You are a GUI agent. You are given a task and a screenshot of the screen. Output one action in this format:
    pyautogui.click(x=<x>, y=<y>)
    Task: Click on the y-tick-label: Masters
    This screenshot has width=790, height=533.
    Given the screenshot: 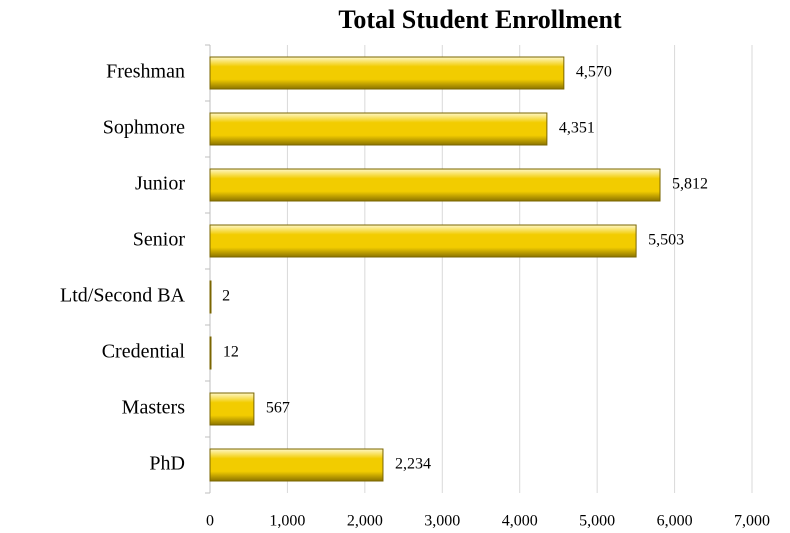 What is the action you would take?
    pyautogui.click(x=154, y=408)
    